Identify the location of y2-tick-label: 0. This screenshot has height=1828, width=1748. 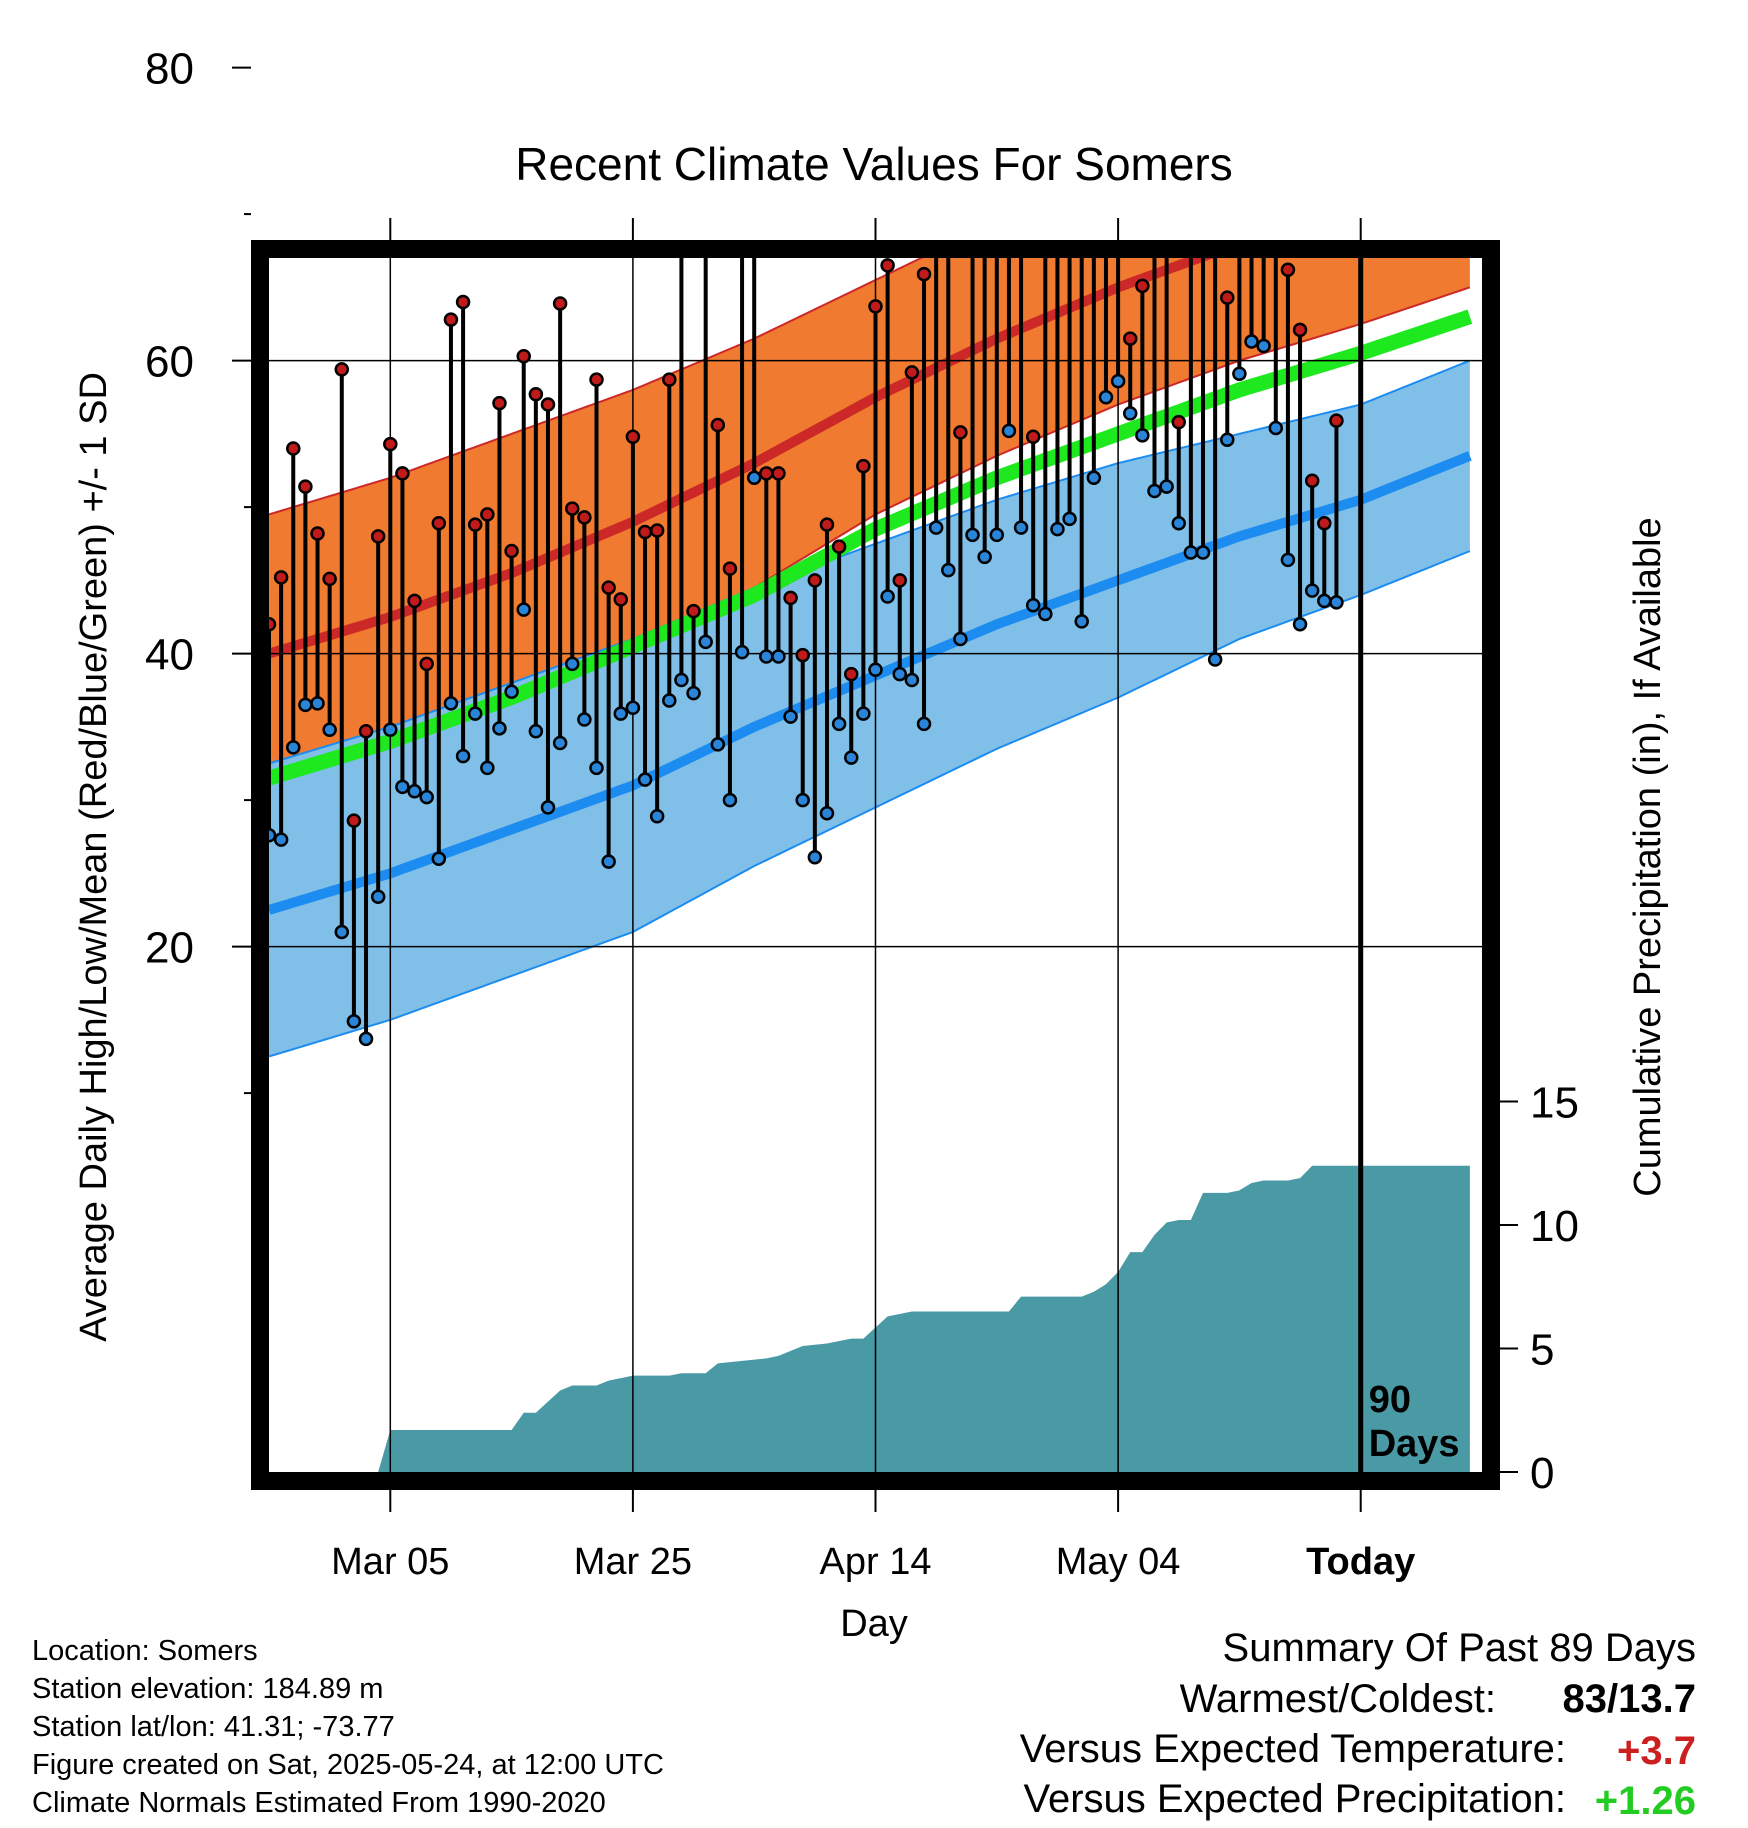
(1542, 1473).